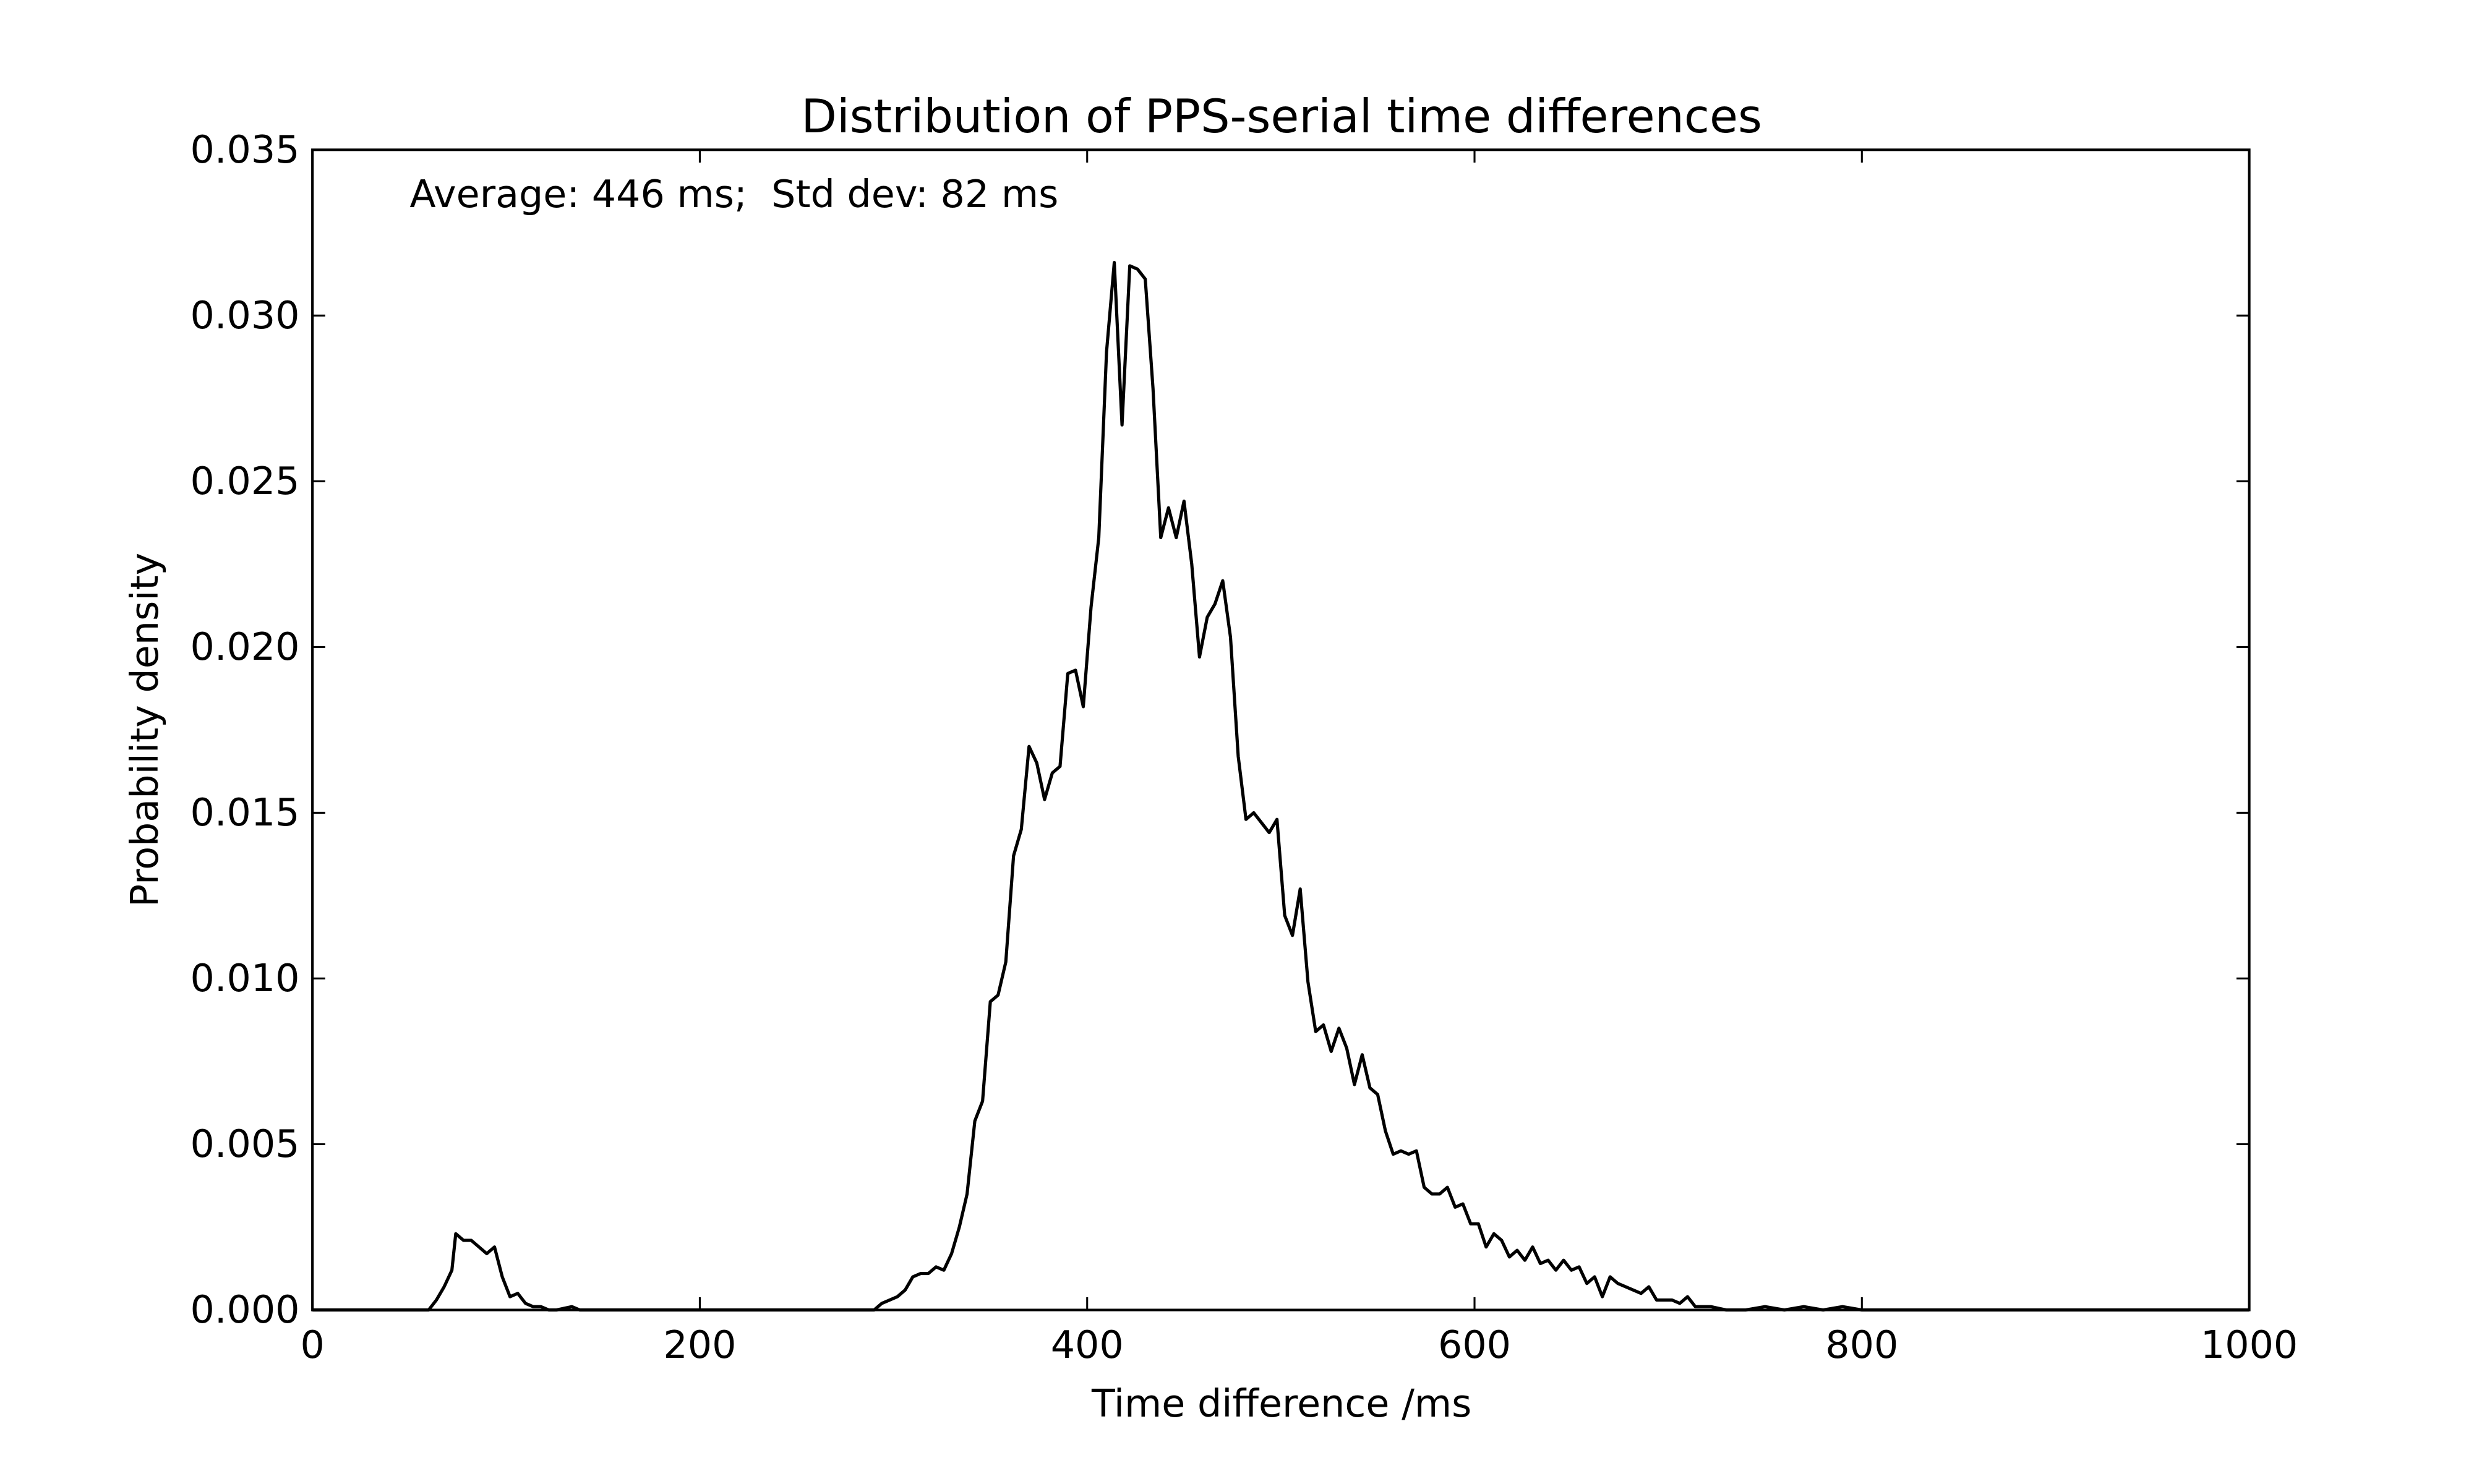 The width and height of the screenshot is (2474, 1484). I want to click on y-tick-label: 0.010, so click(244, 978).